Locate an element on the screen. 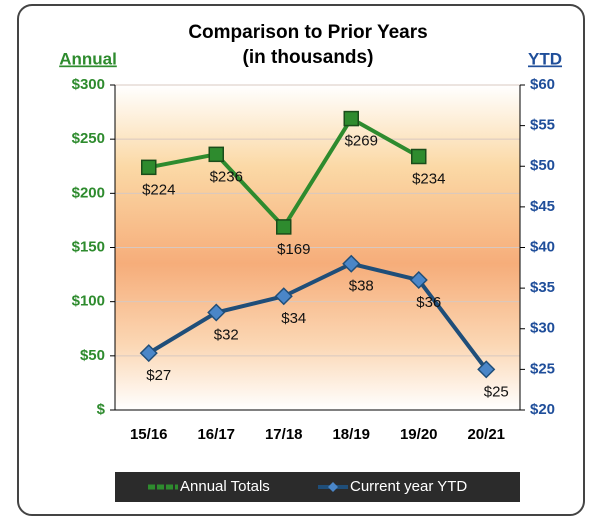 This screenshot has height=522, width=590. data-label: $34 is located at coordinates (293, 318).